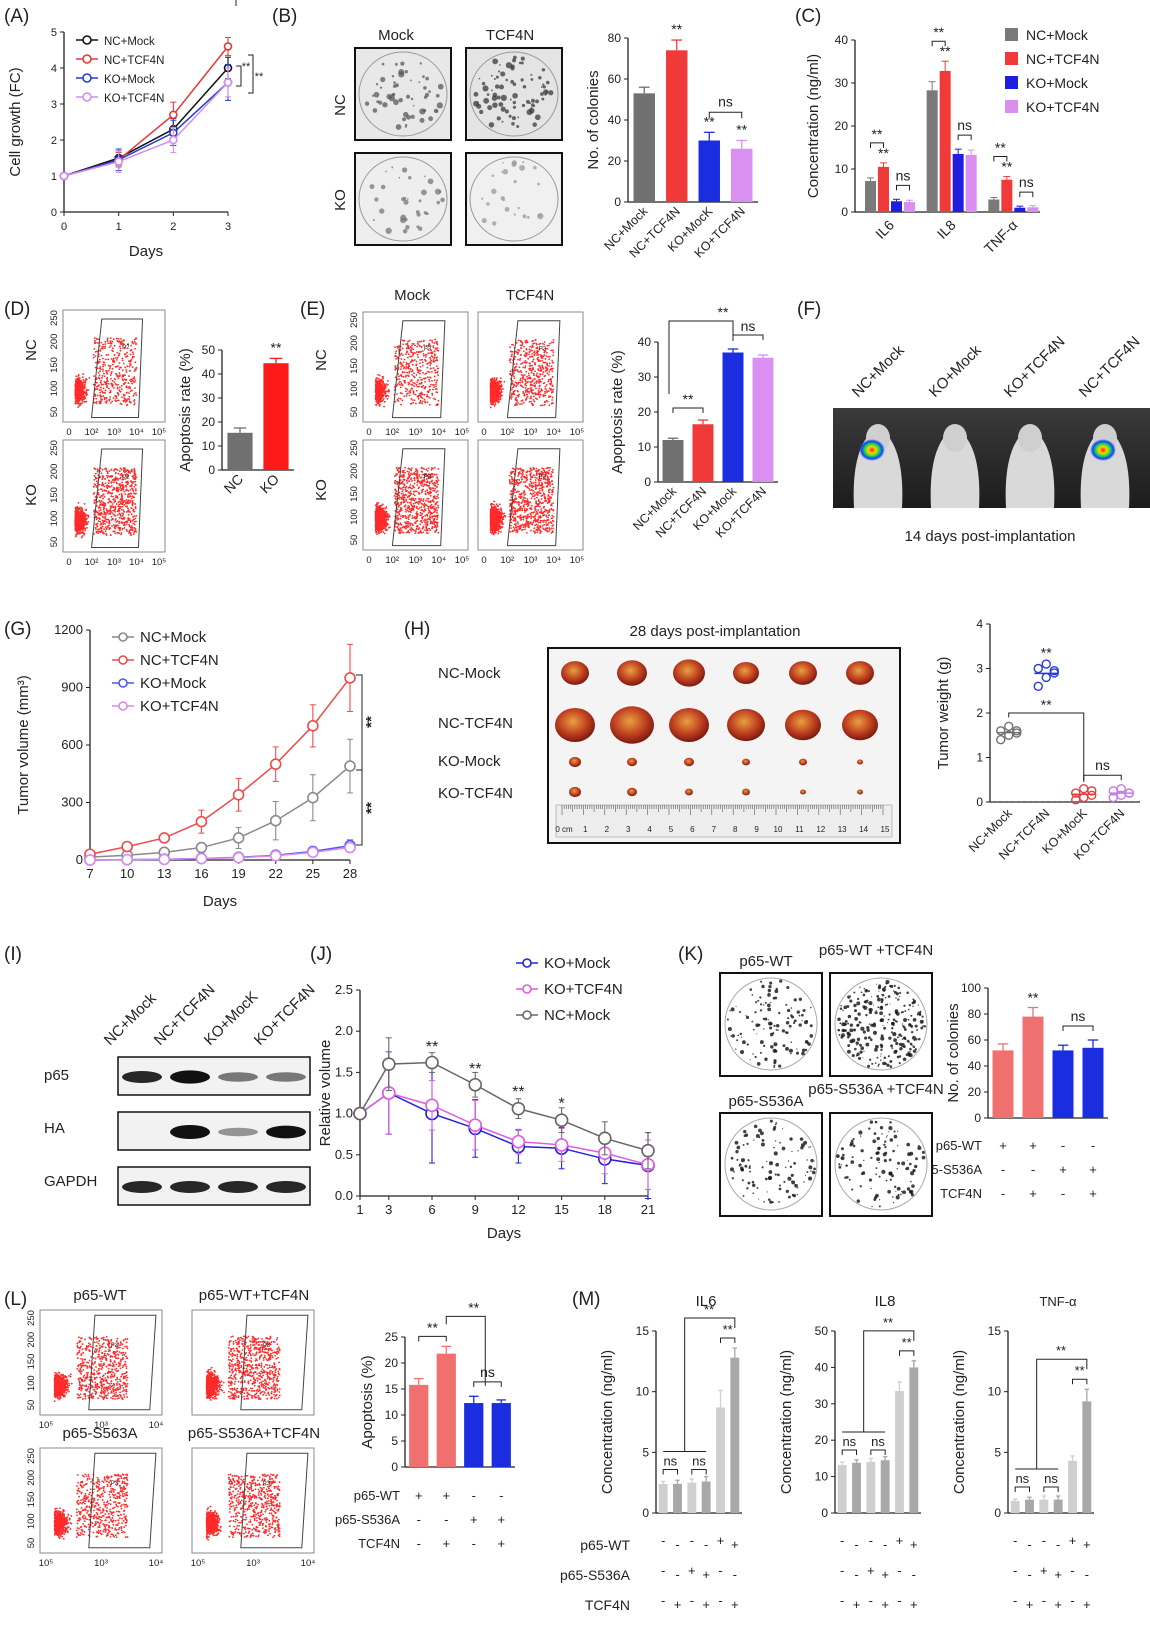 This screenshot has height=1631, width=1150. Describe the element at coordinates (396, 35) in the screenshot. I see `b-col-label-mock: Mock` at that location.